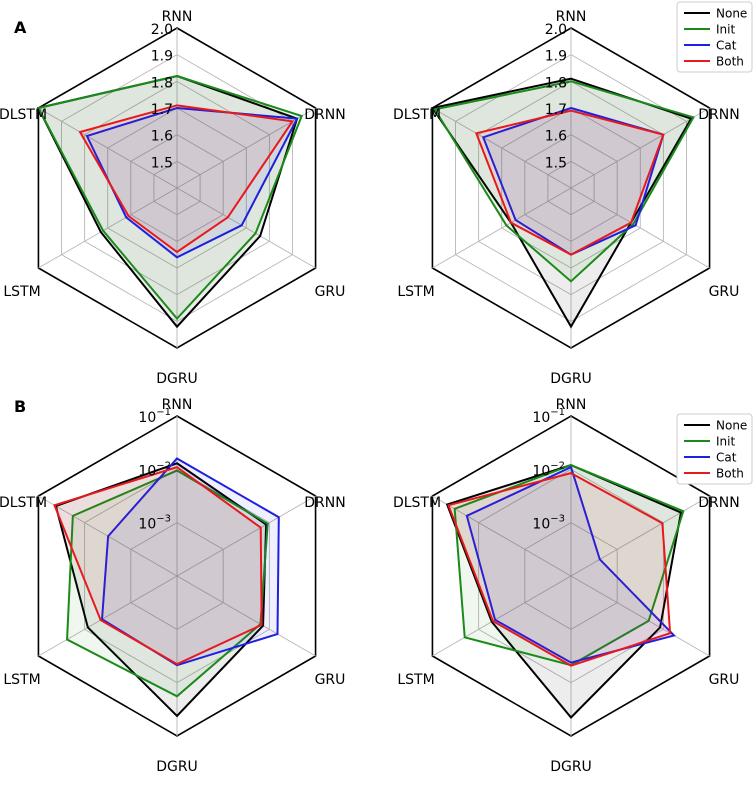  Describe the element at coordinates (714, 243) in the screenshot. I see `legends: None Init Cat Both None Init Cat Both` at that location.